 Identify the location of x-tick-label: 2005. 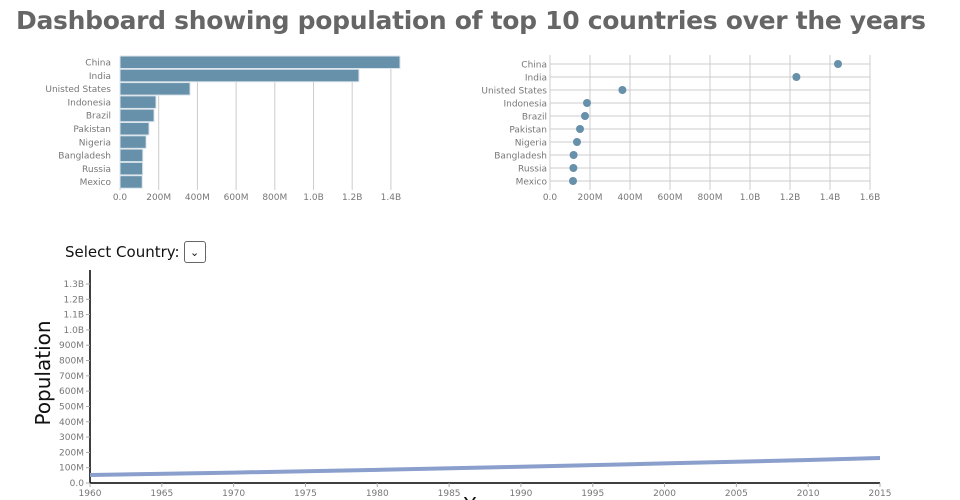
(736, 494).